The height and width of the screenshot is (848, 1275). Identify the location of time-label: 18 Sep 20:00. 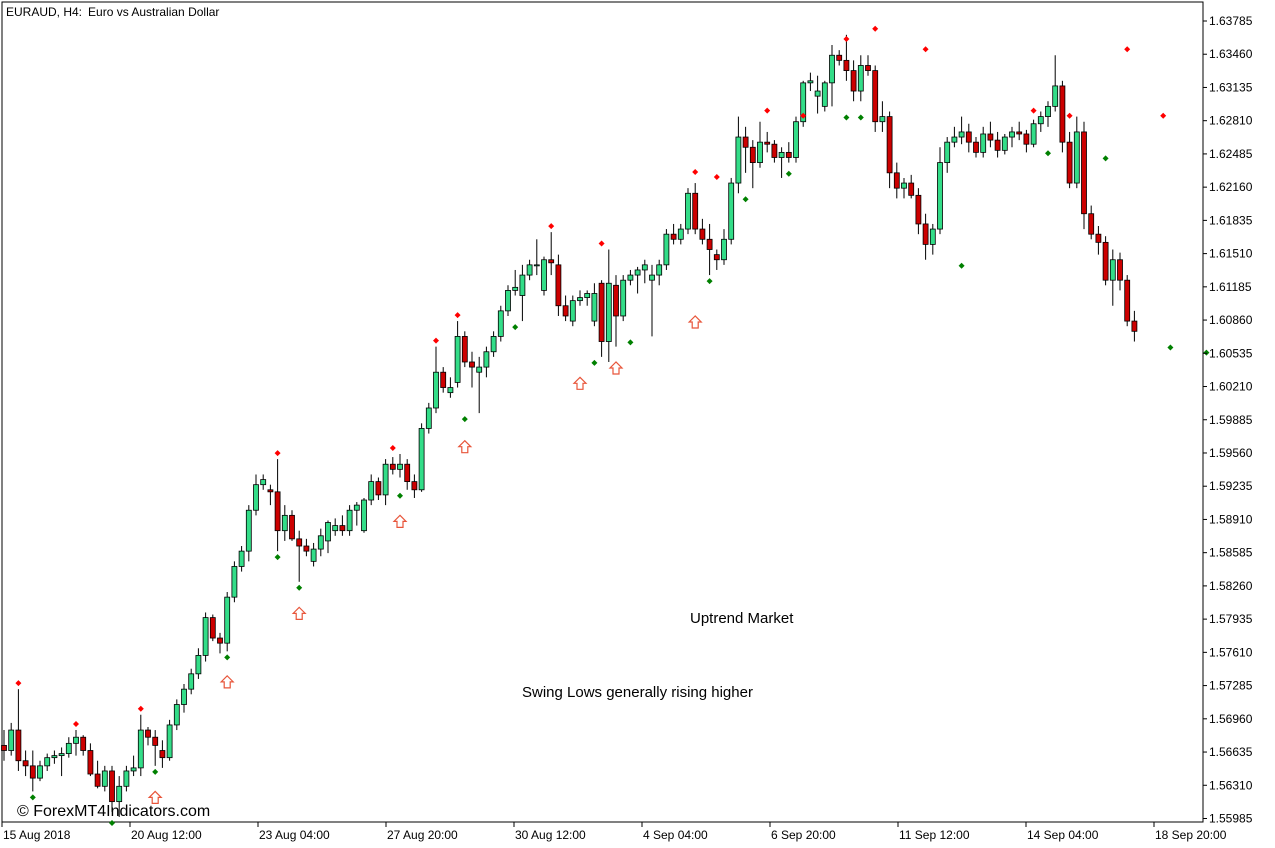
(1191, 835).